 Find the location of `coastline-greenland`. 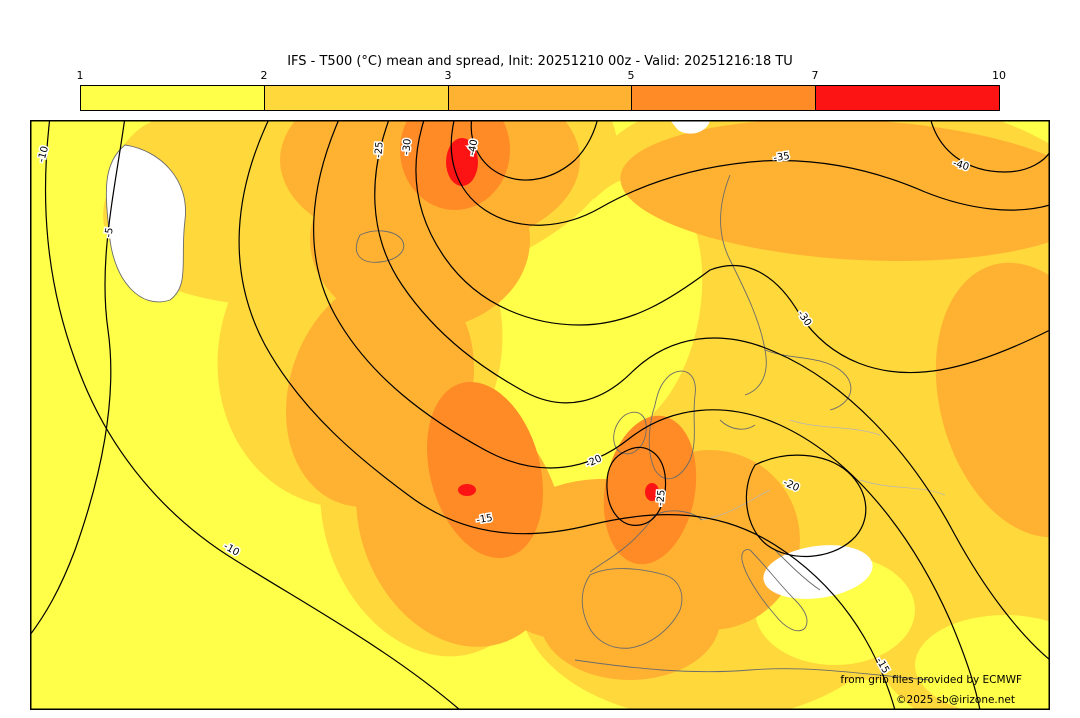

coastline-greenland is located at coordinates (145, 223).